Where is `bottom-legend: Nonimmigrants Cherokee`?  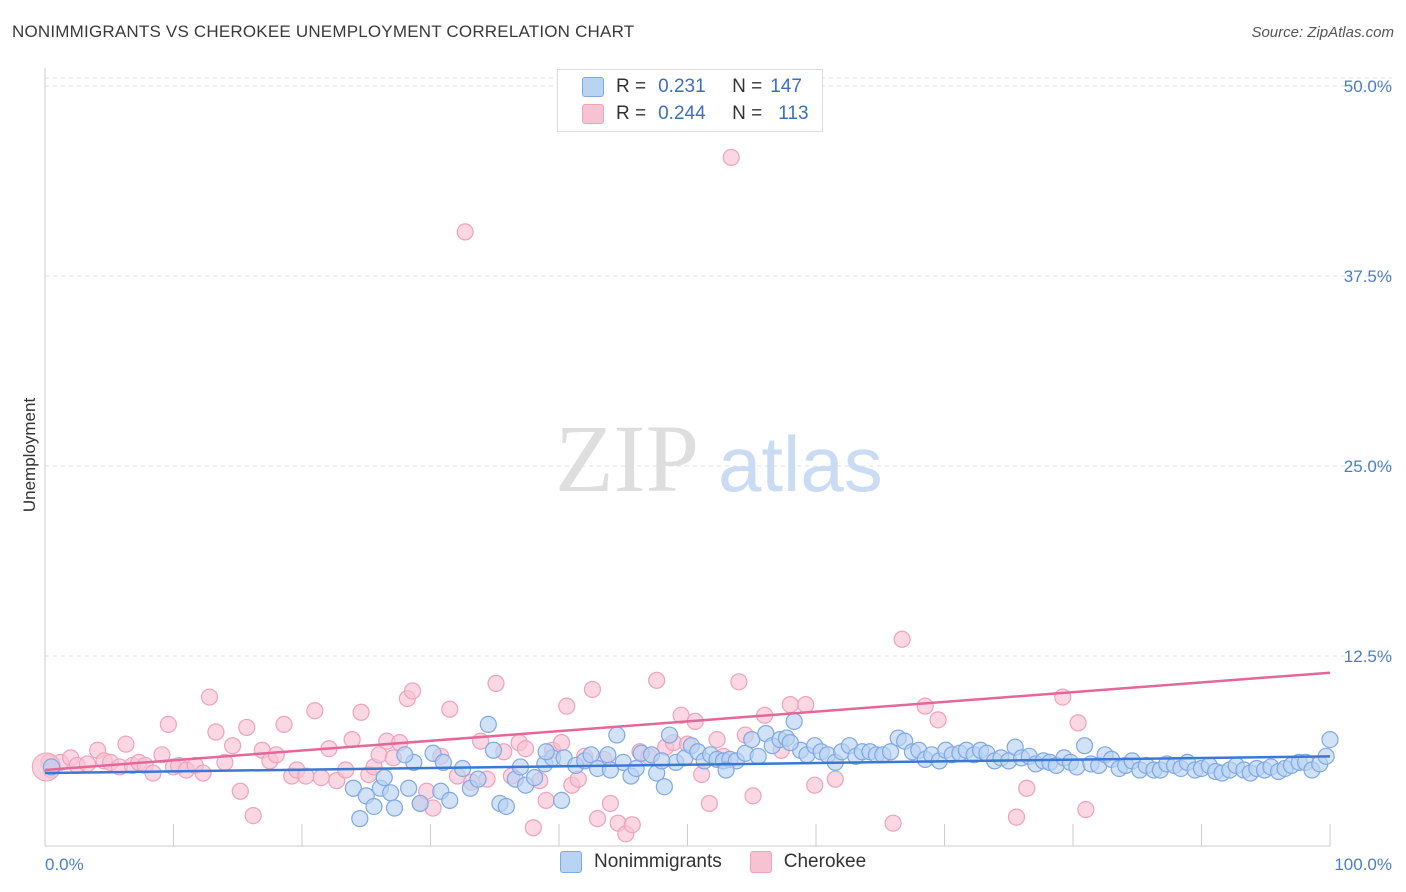 bottom-legend: Nonimmigrants Cherokee is located at coordinates (727, 862).